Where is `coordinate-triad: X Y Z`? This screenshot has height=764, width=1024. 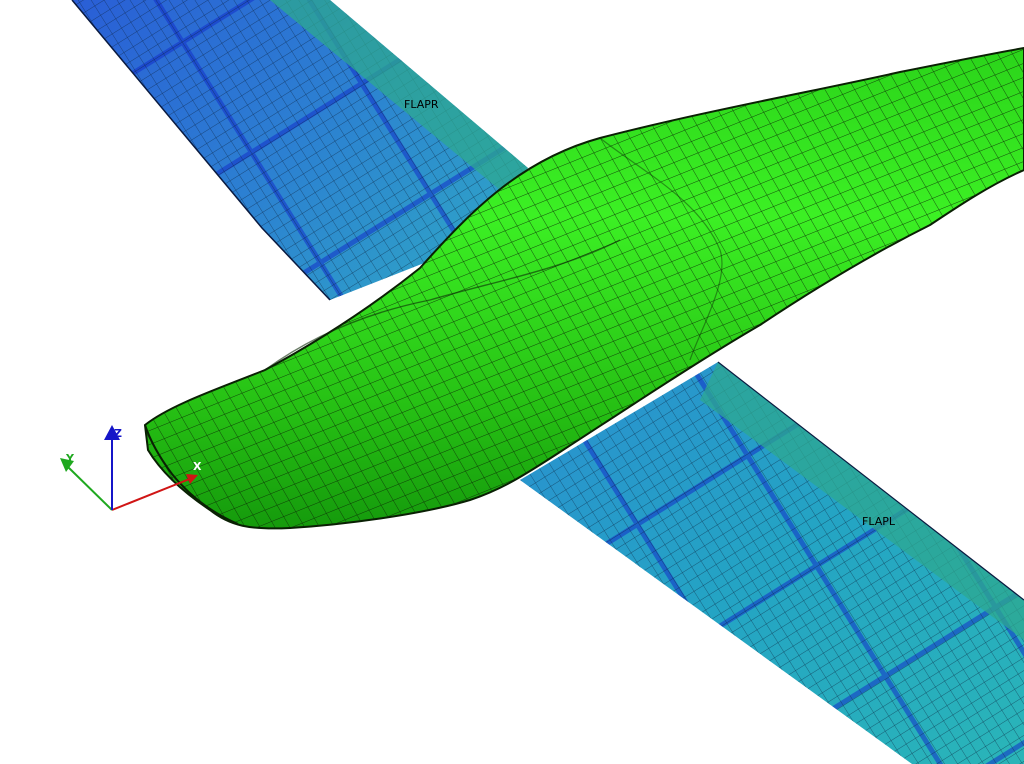 coordinate-triad: X Y Z is located at coordinates (131, 468).